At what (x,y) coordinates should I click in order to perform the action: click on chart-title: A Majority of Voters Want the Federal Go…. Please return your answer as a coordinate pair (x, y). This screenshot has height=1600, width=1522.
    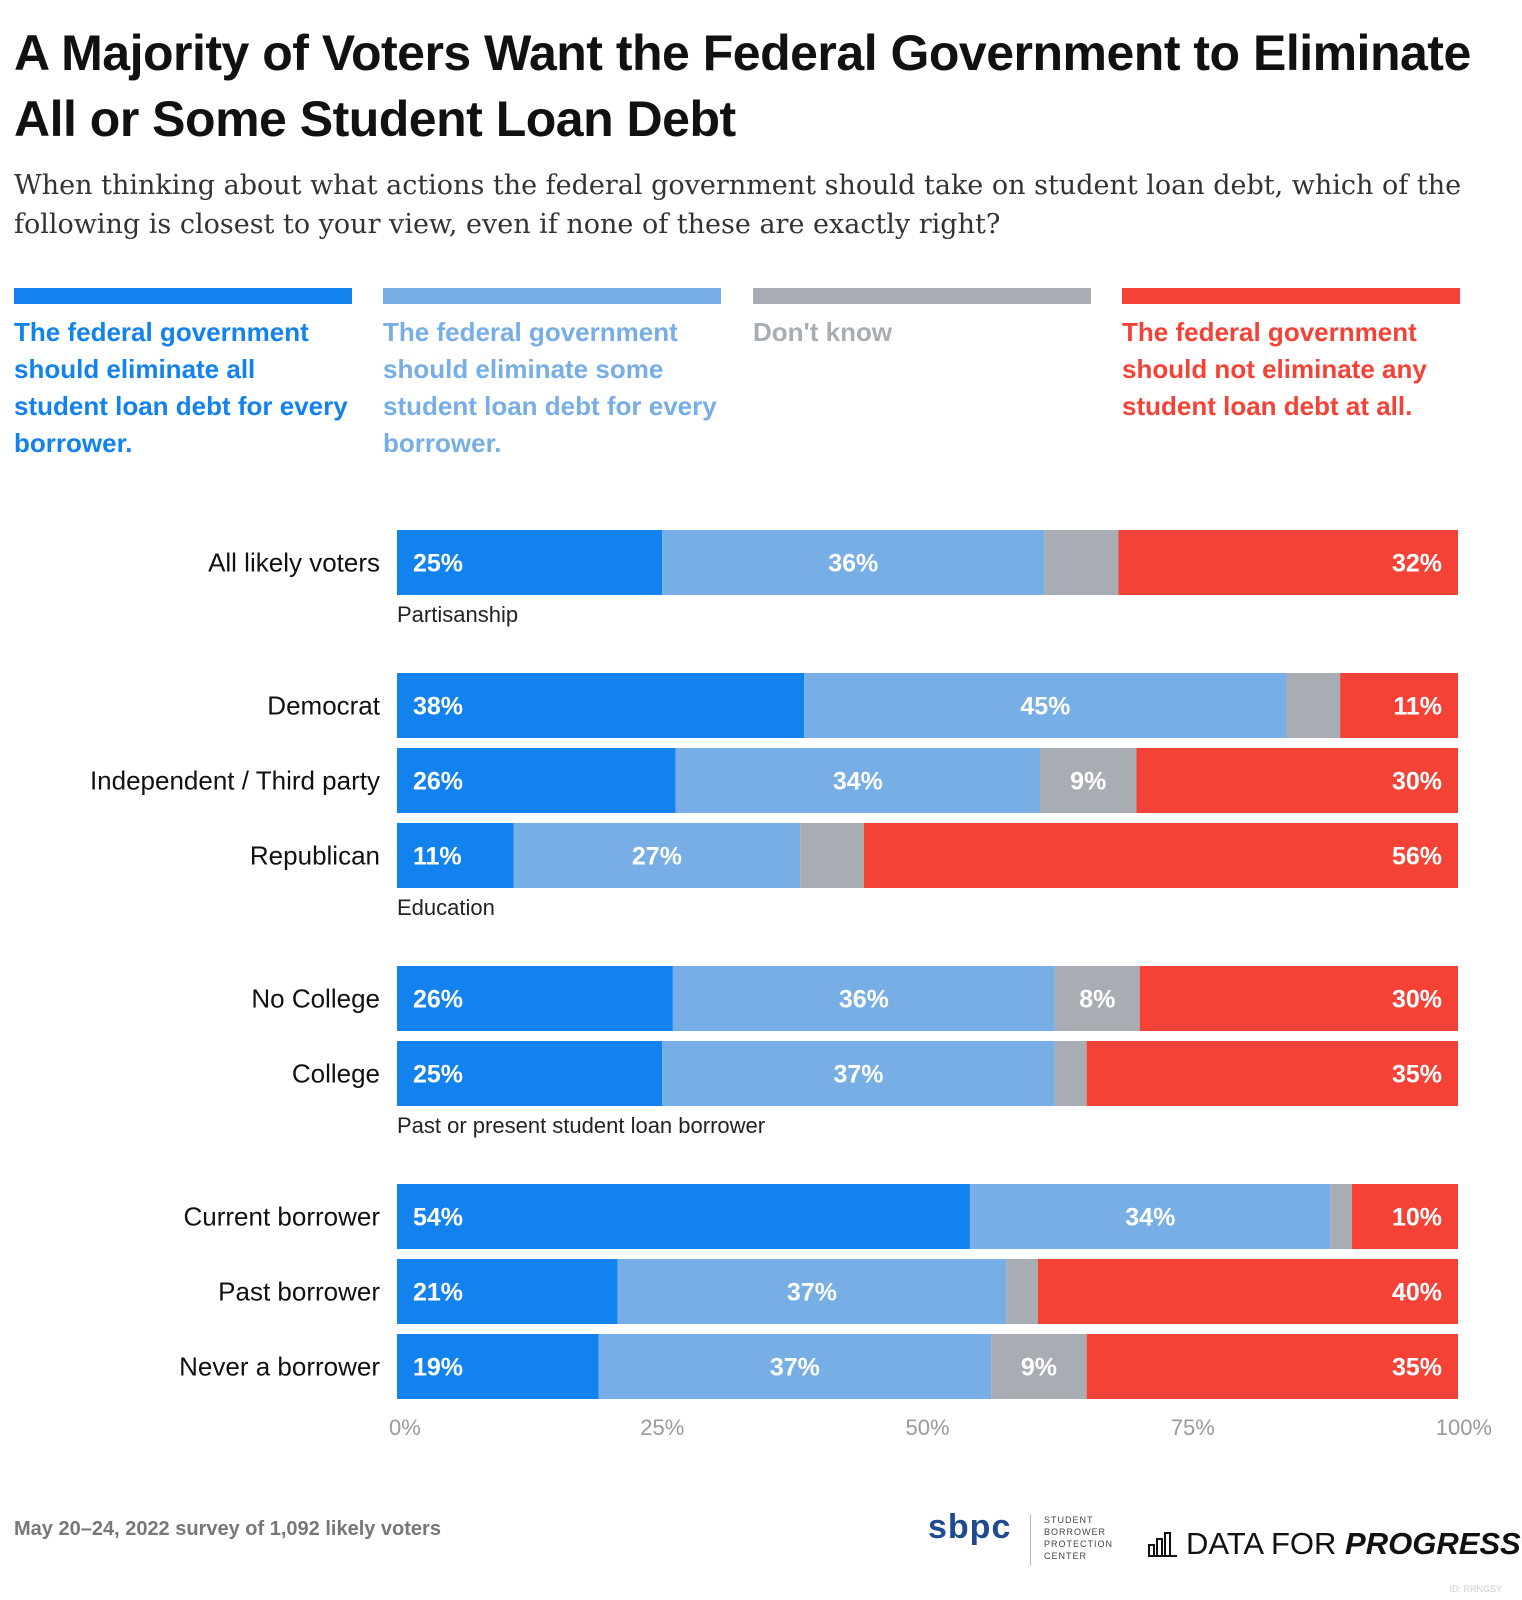
    Looking at the image, I should click on (742, 86).